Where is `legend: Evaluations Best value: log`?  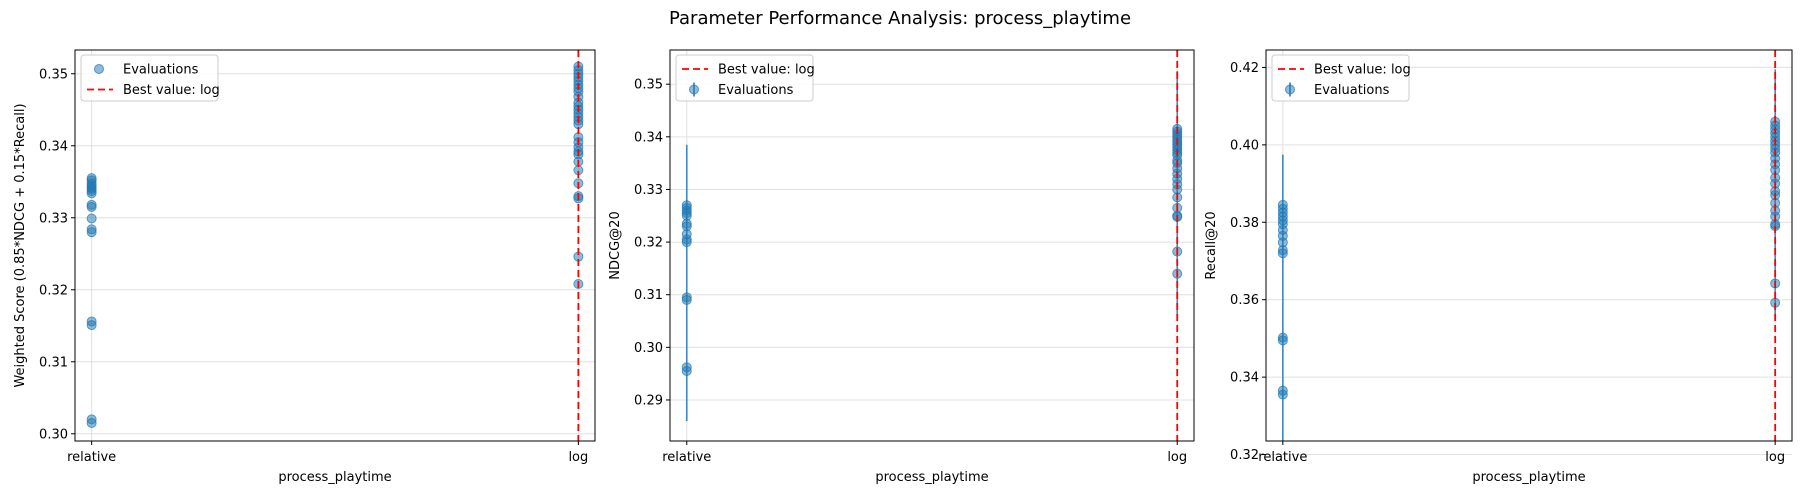
legend: Evaluations Best value: log is located at coordinates (150, 78).